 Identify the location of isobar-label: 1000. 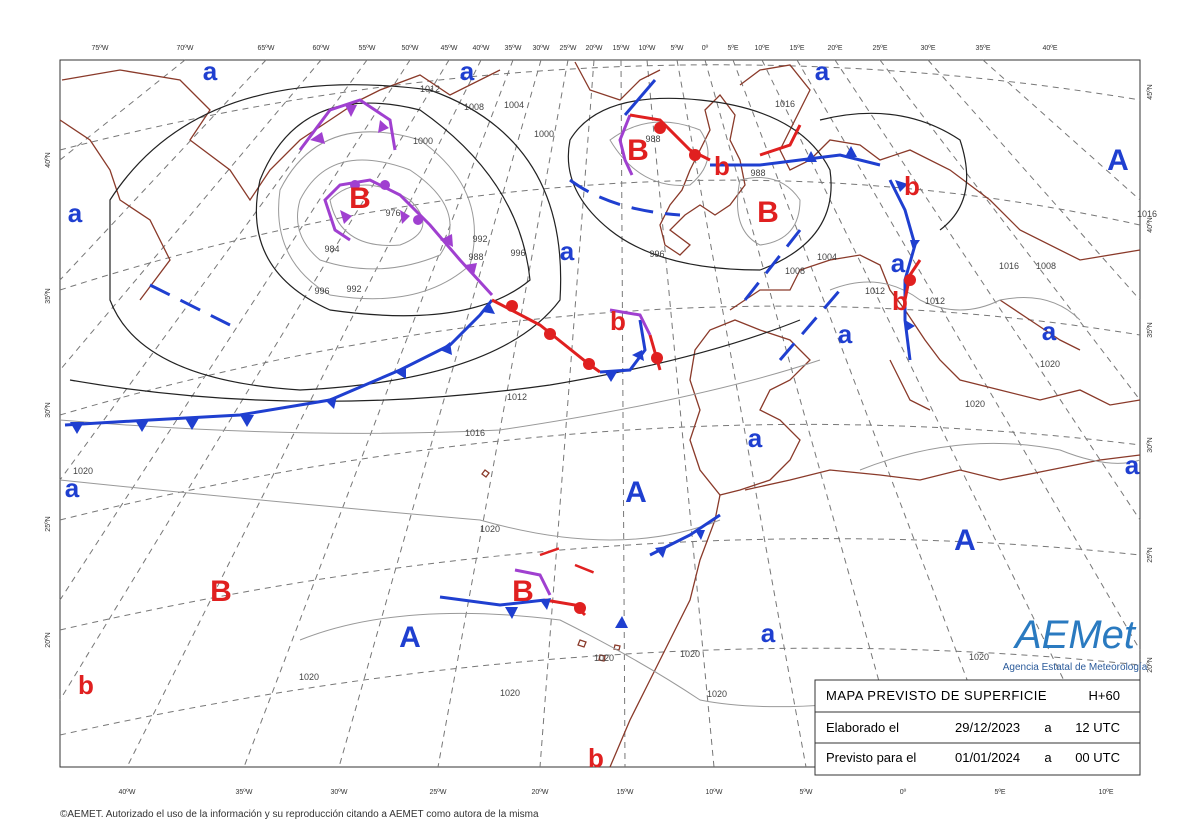
(544, 134).